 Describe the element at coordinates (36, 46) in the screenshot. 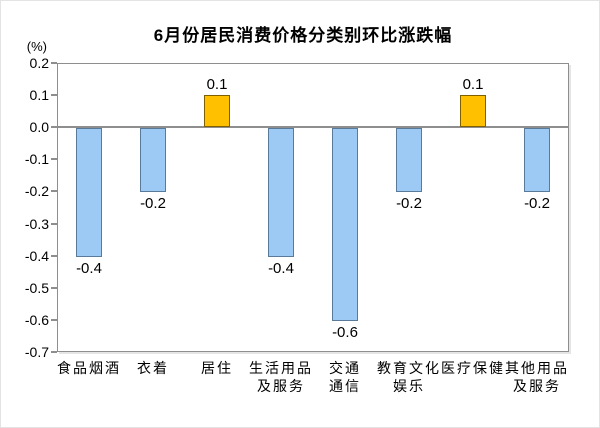

I see `y-axis-unit-label: (%)` at that location.